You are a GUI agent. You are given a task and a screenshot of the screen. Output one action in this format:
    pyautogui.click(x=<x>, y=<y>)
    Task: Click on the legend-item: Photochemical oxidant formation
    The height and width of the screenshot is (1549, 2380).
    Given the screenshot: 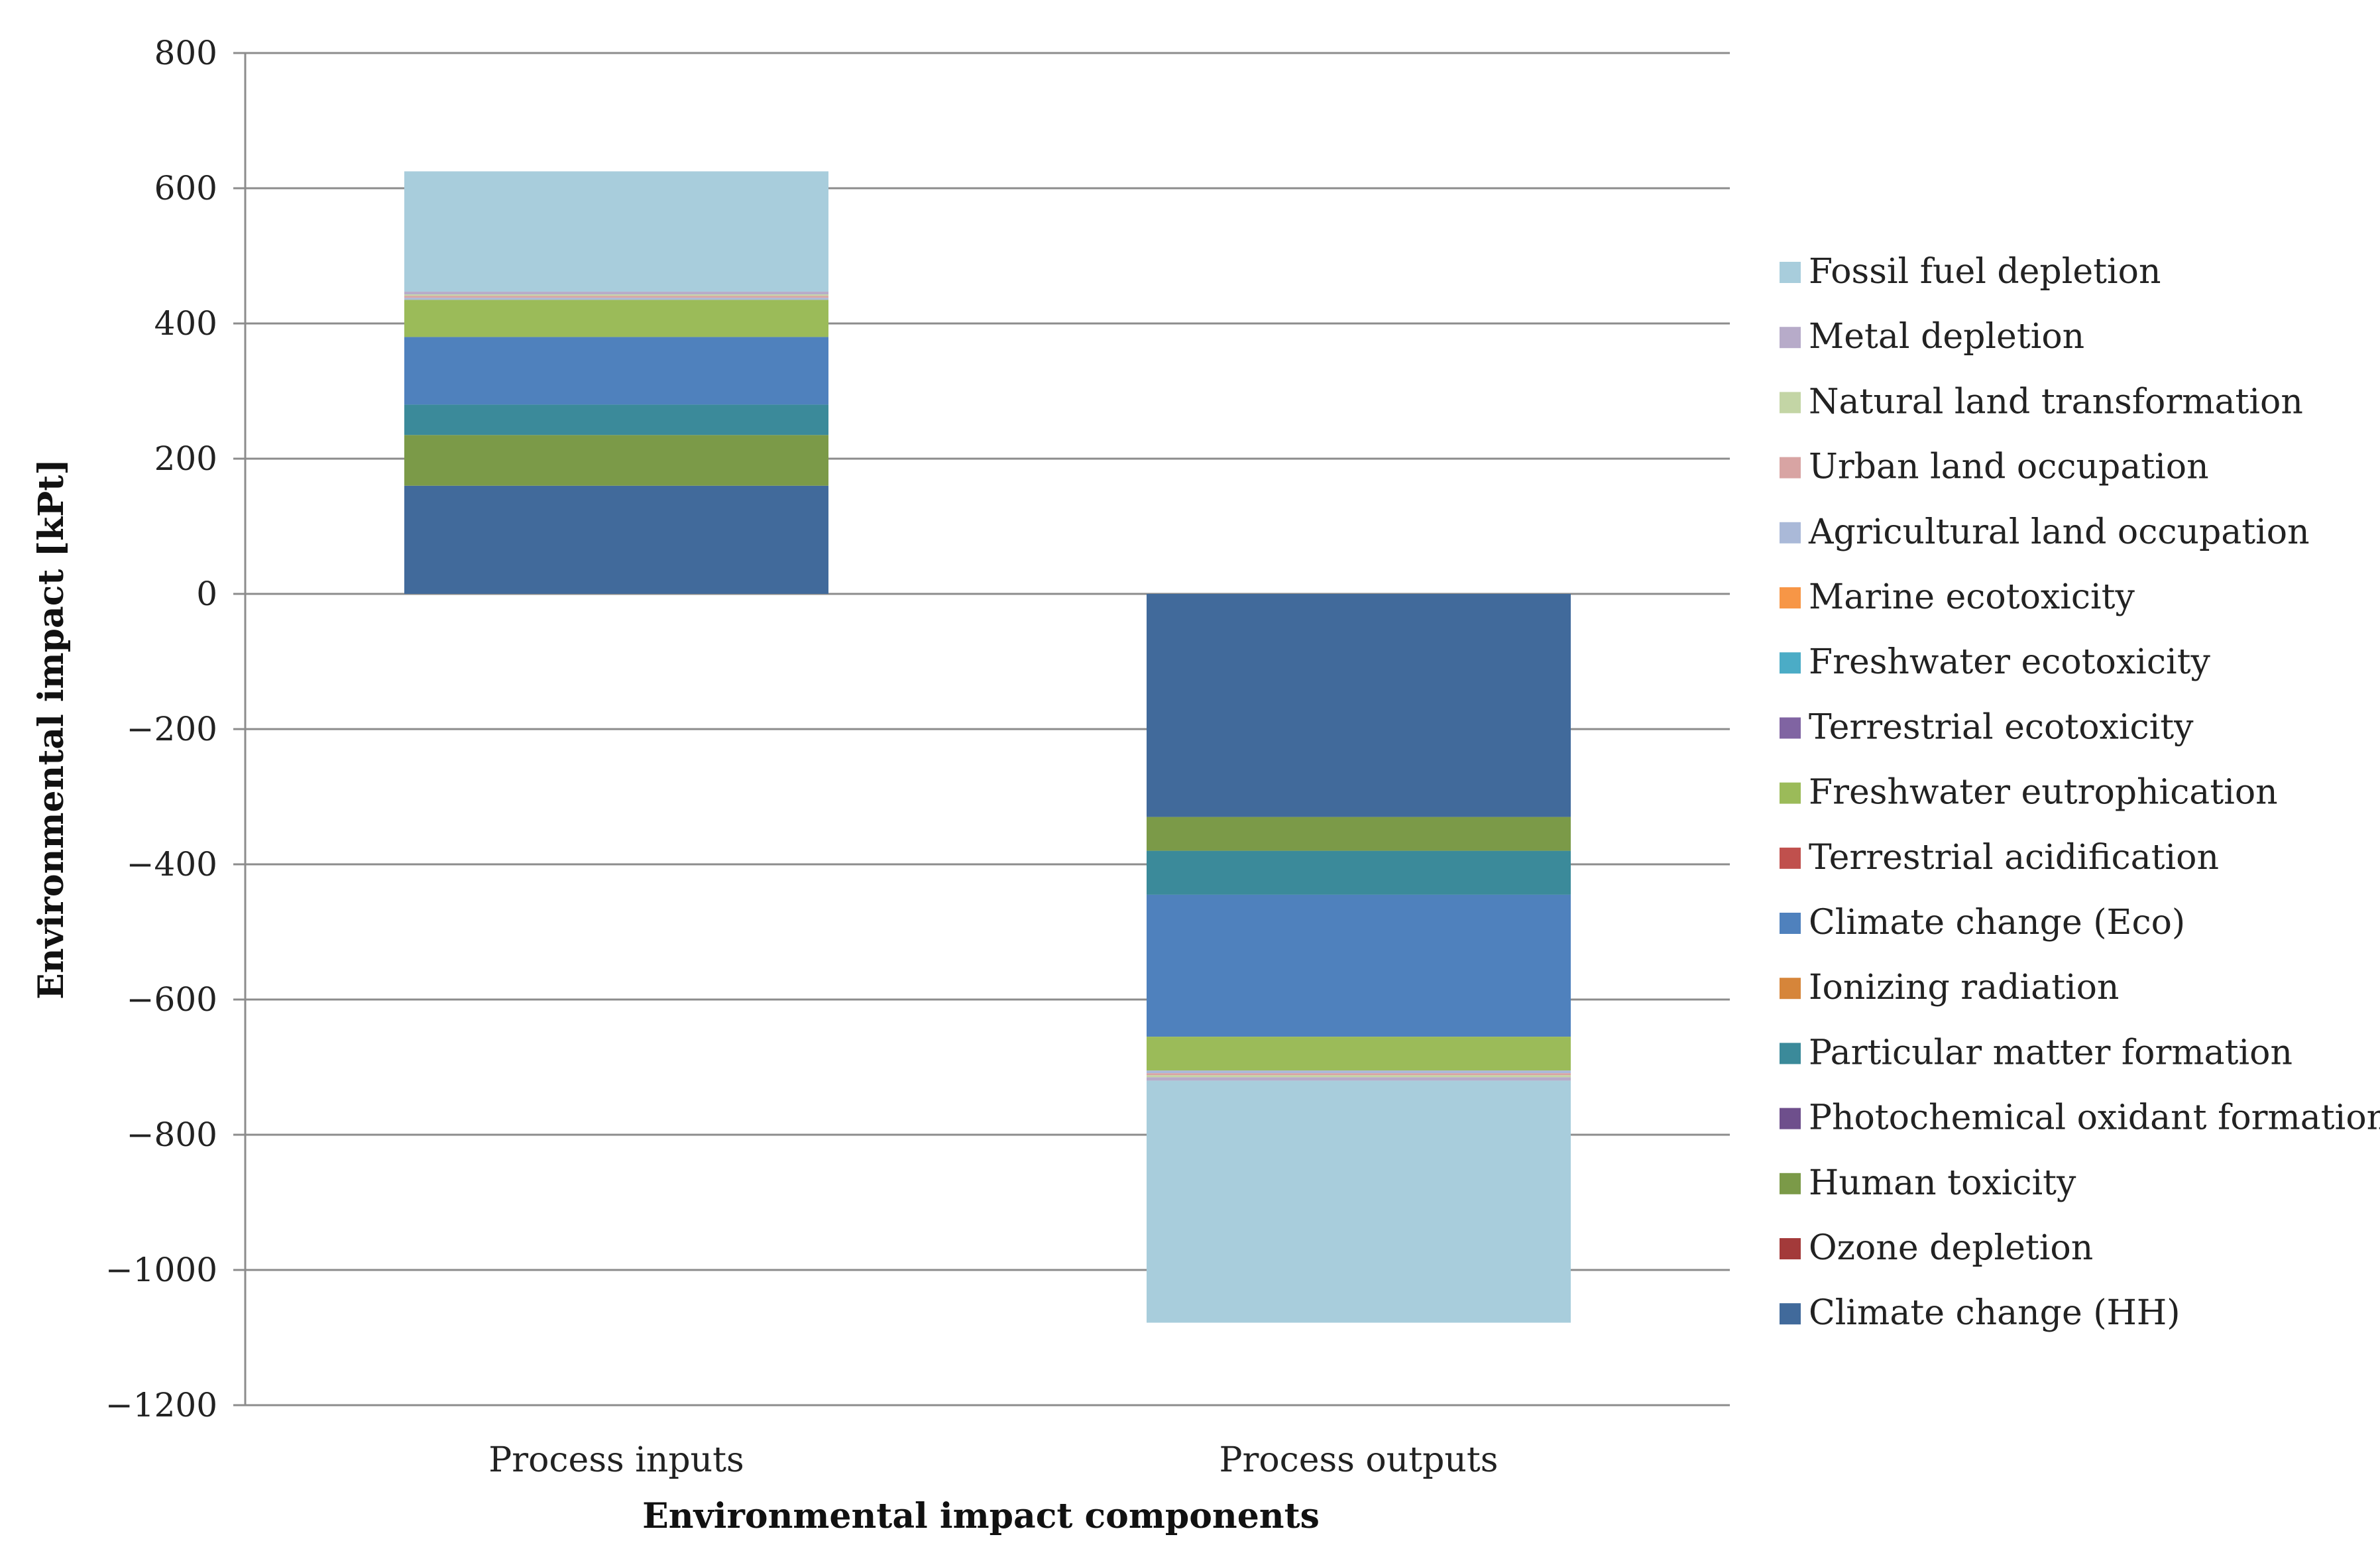 What is the action you would take?
    pyautogui.click(x=2080, y=1118)
    